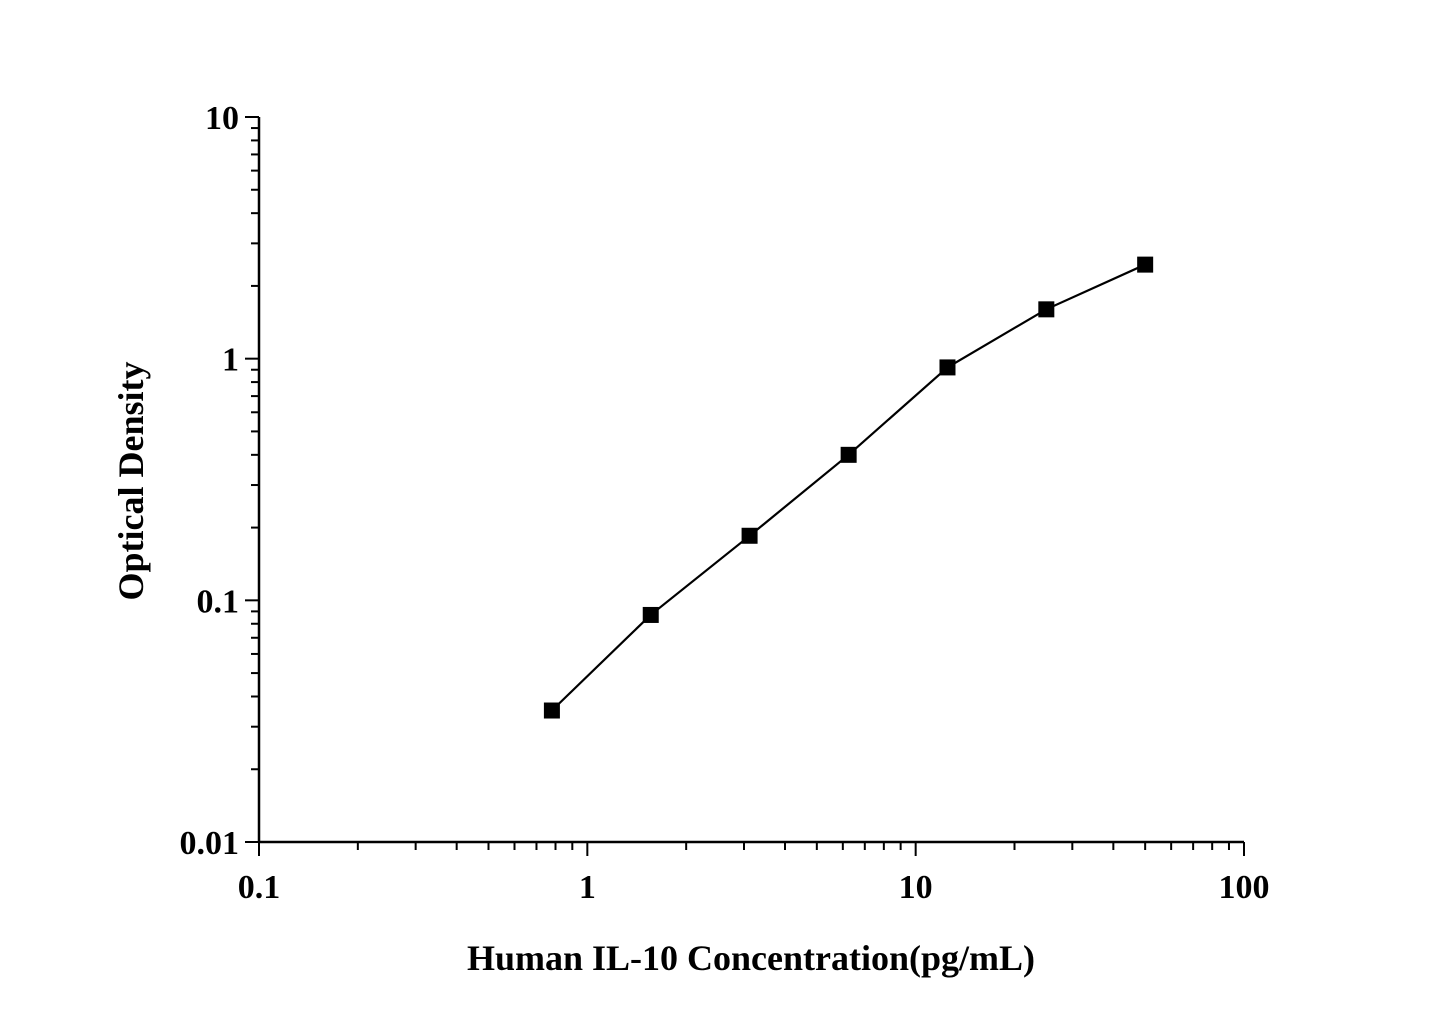 This screenshot has width=1445, height=1009. I want to click on y-tick-labels: 0.01 0.1 1 10, so click(210, 481).